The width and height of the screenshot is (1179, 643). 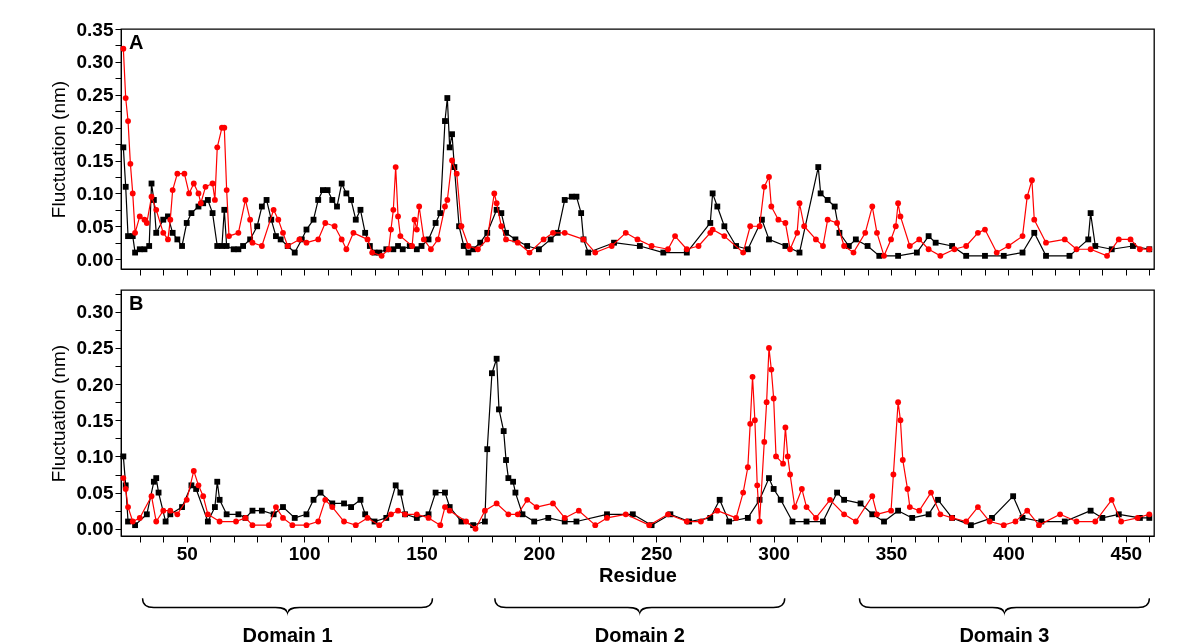 I want to click on annotation: B, so click(x=136, y=303).